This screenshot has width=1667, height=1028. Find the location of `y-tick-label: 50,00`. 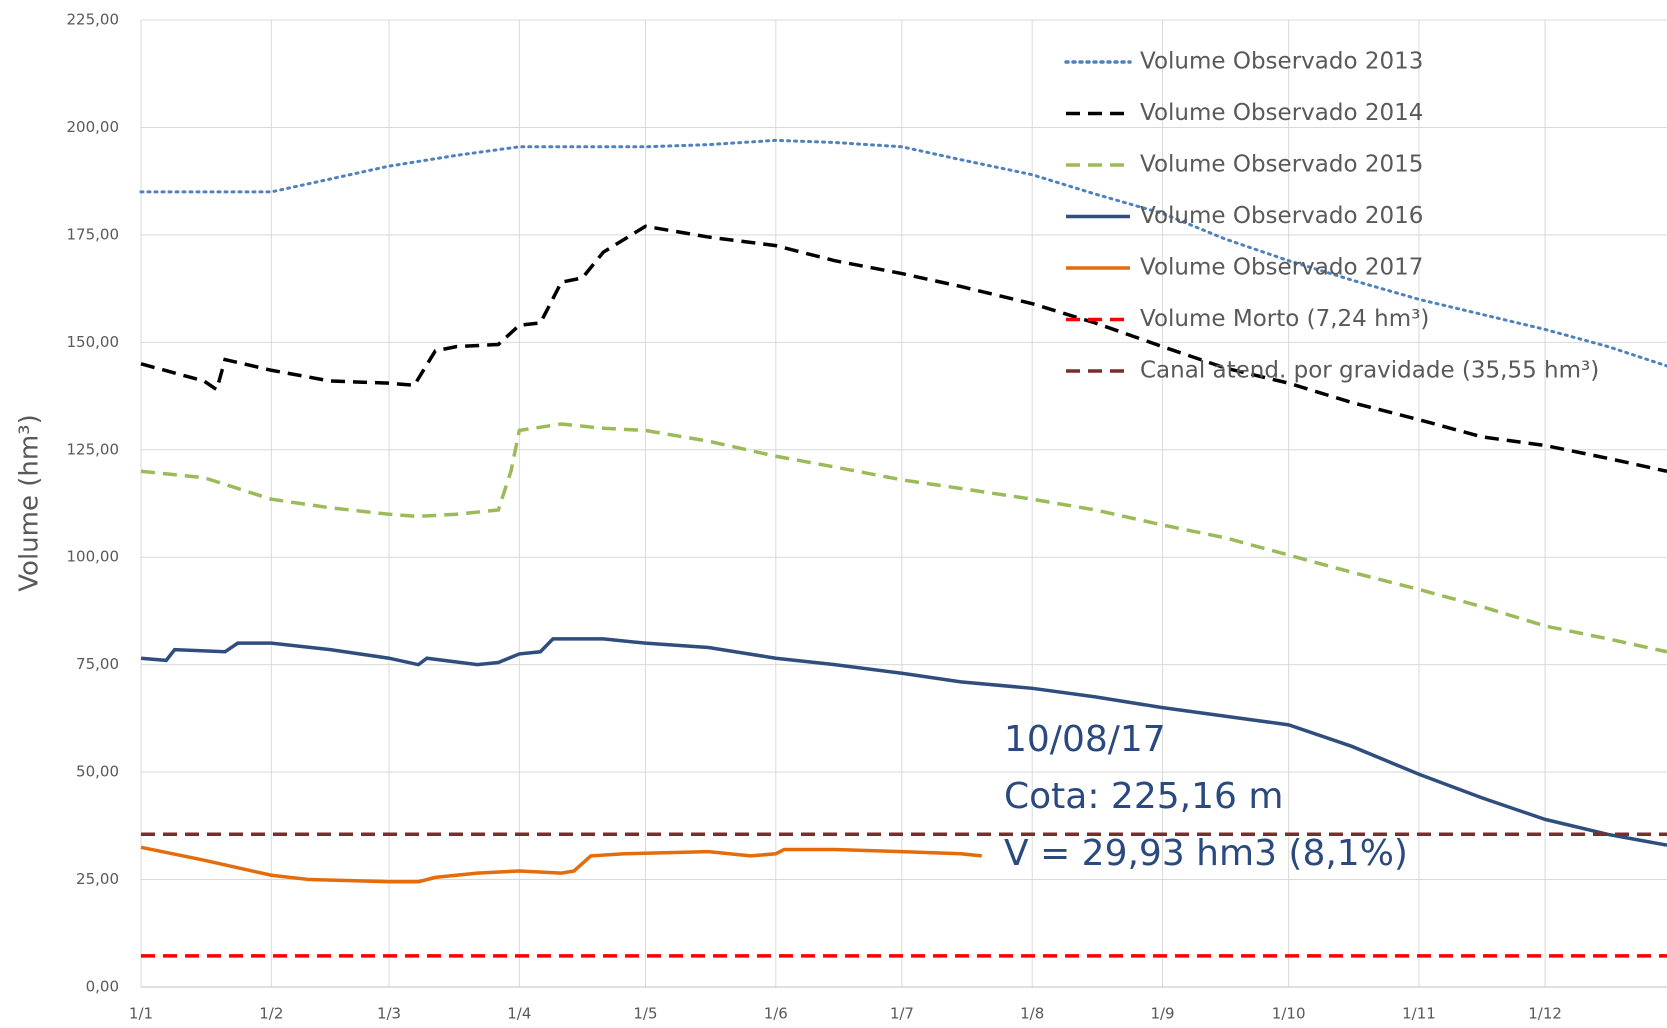

y-tick-label: 50,00 is located at coordinates (97, 772).